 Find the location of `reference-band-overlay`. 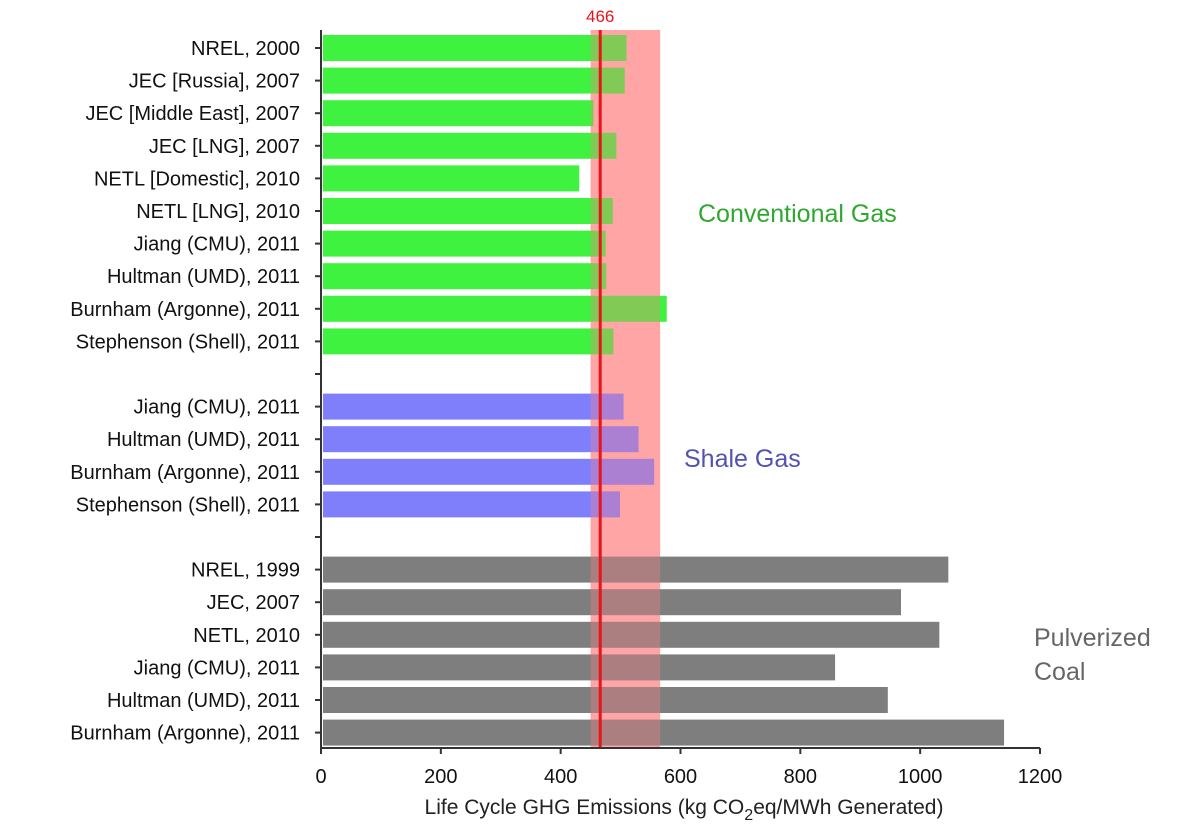

reference-band-overlay is located at coordinates (625, 389).